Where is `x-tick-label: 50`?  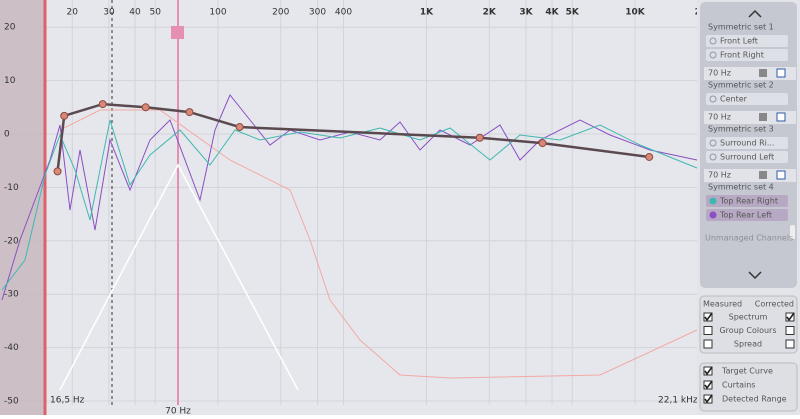 x-tick-label: 50 is located at coordinates (156, 13).